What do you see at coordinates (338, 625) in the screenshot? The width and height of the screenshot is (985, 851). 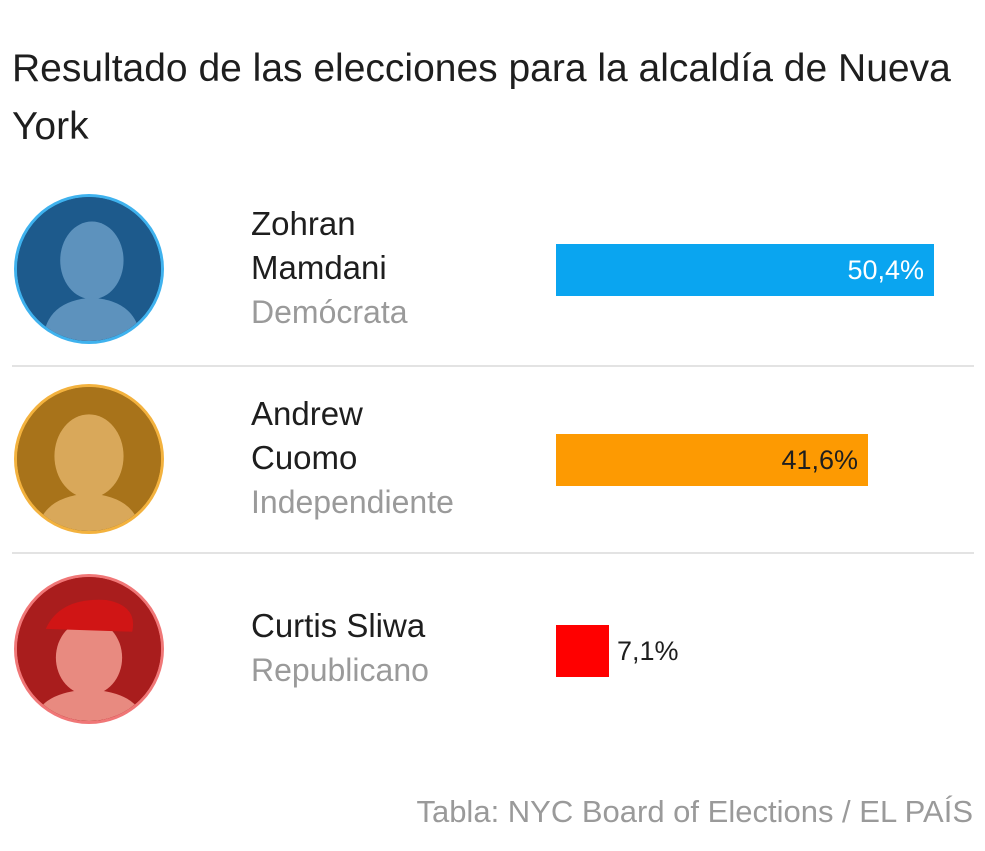 I see `candidate-name: Curtis Sliwa` at bounding box center [338, 625].